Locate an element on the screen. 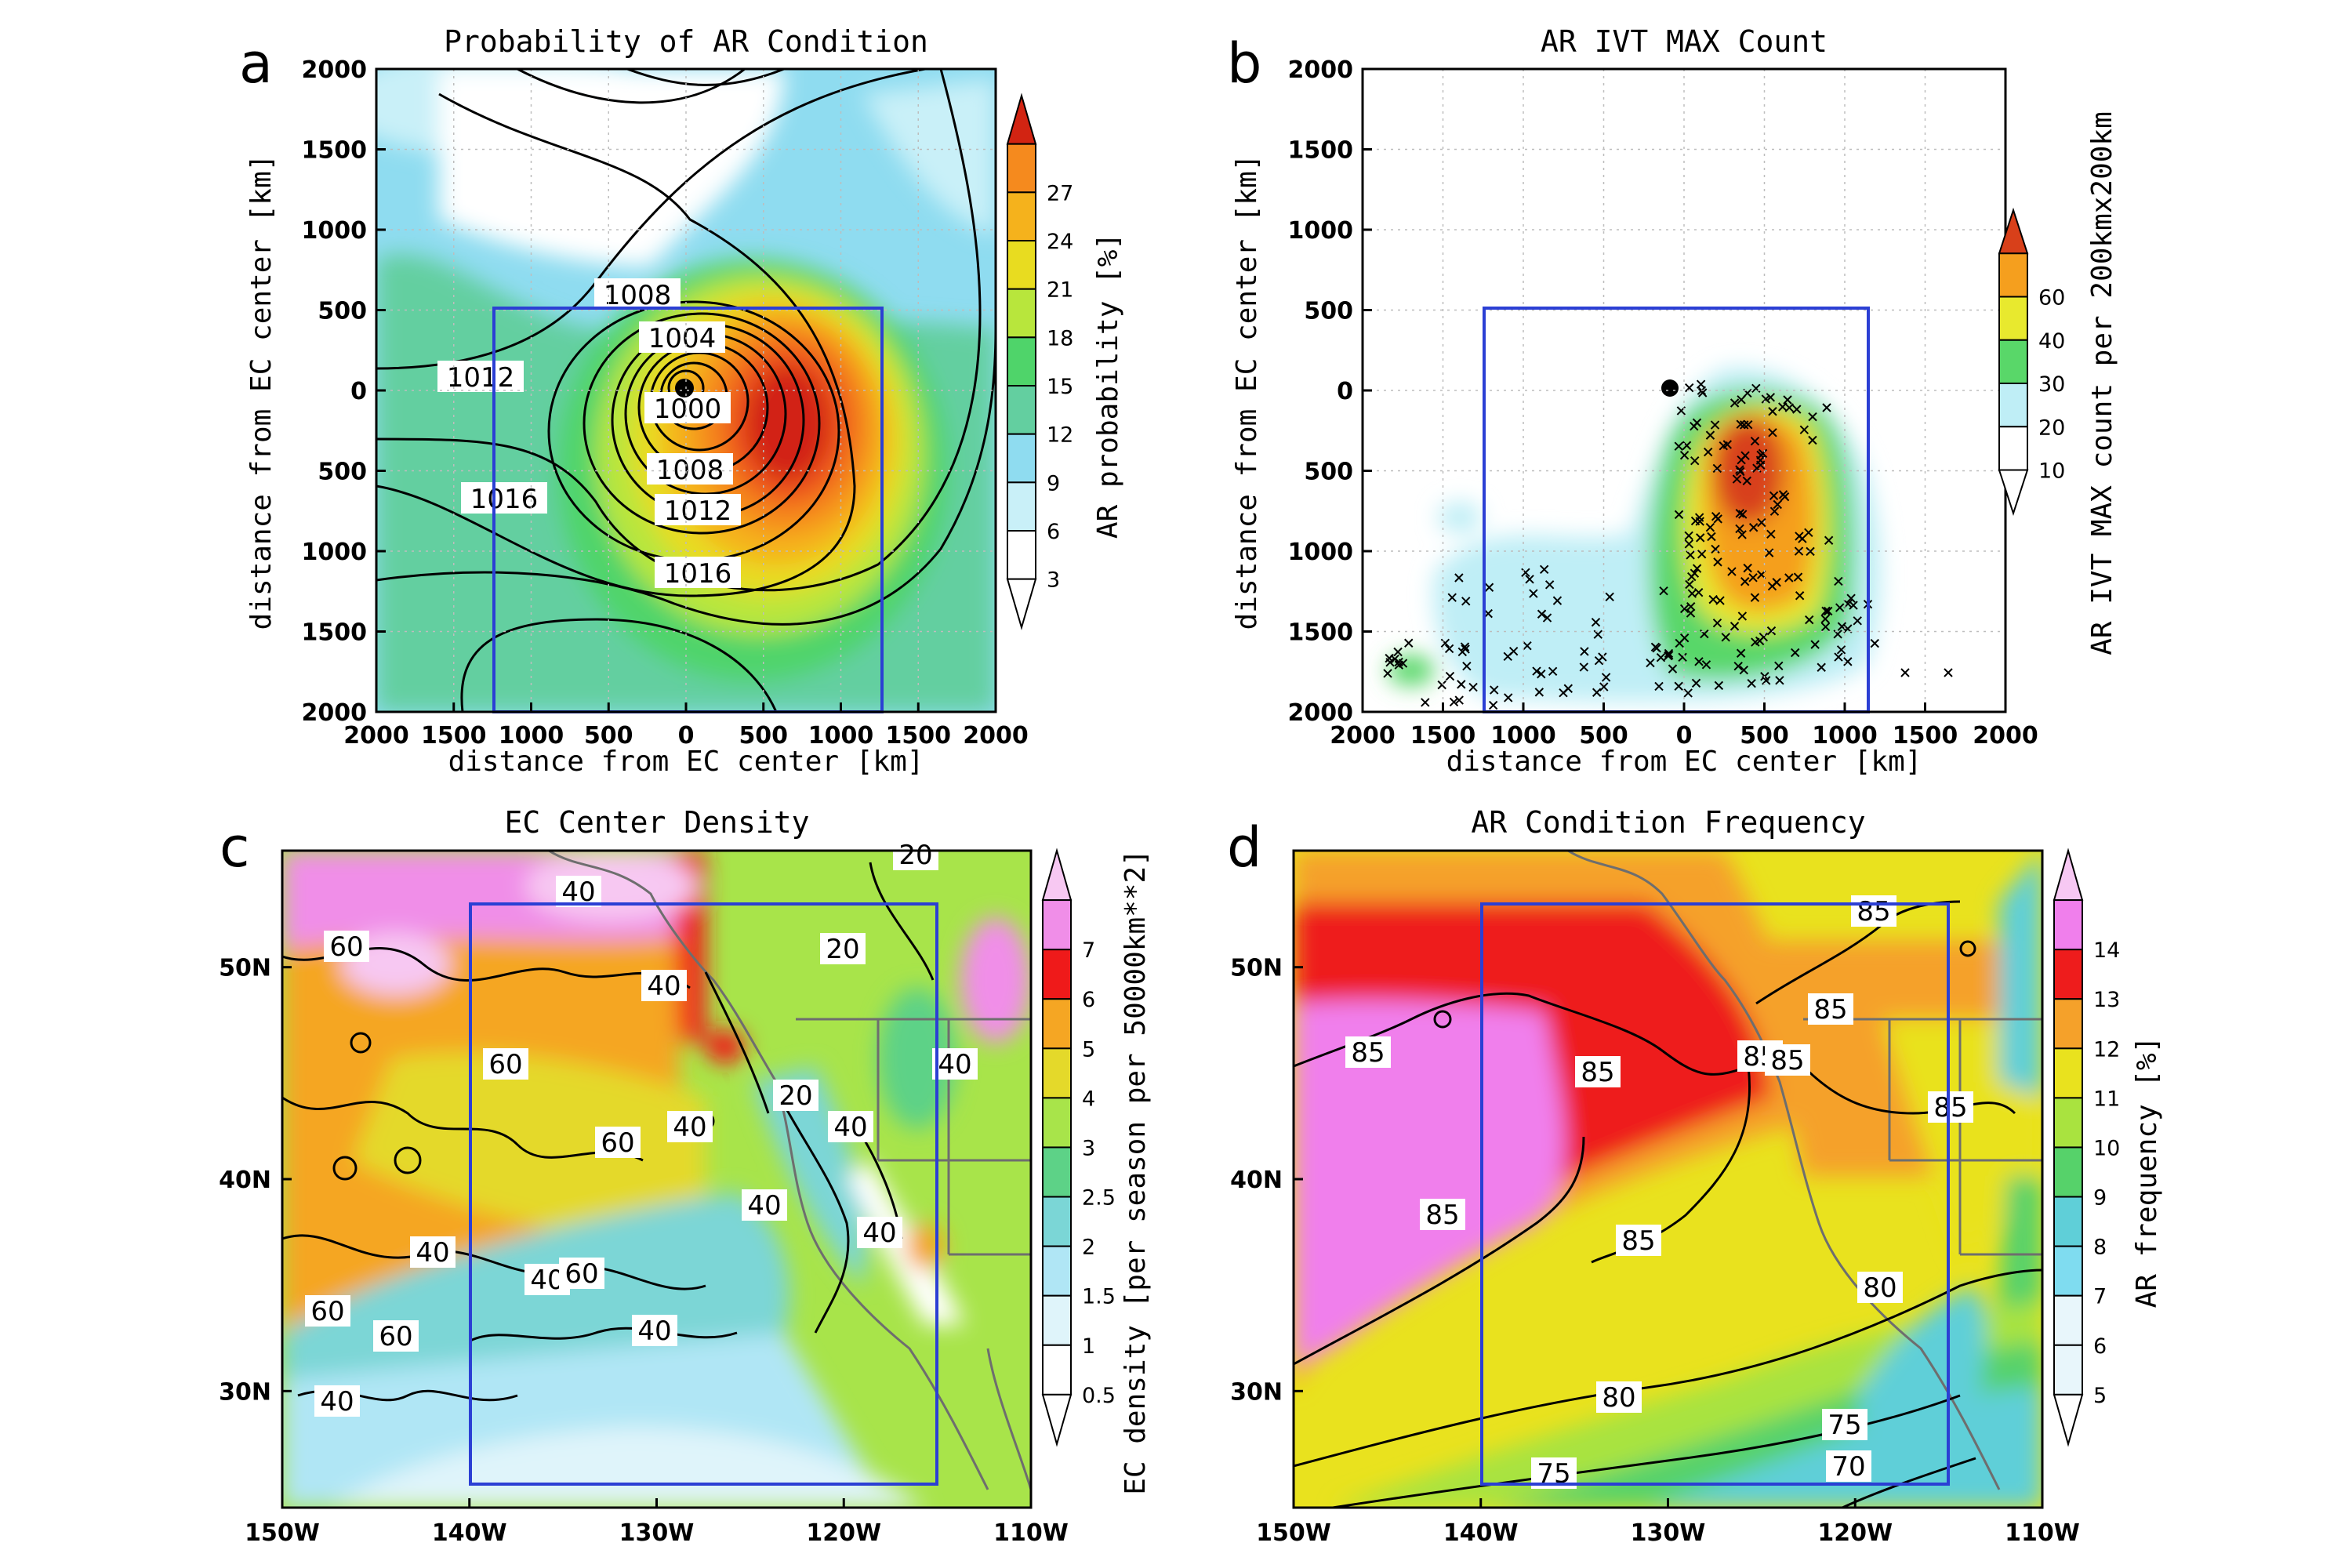  contour-label: 1000 is located at coordinates (688, 409).